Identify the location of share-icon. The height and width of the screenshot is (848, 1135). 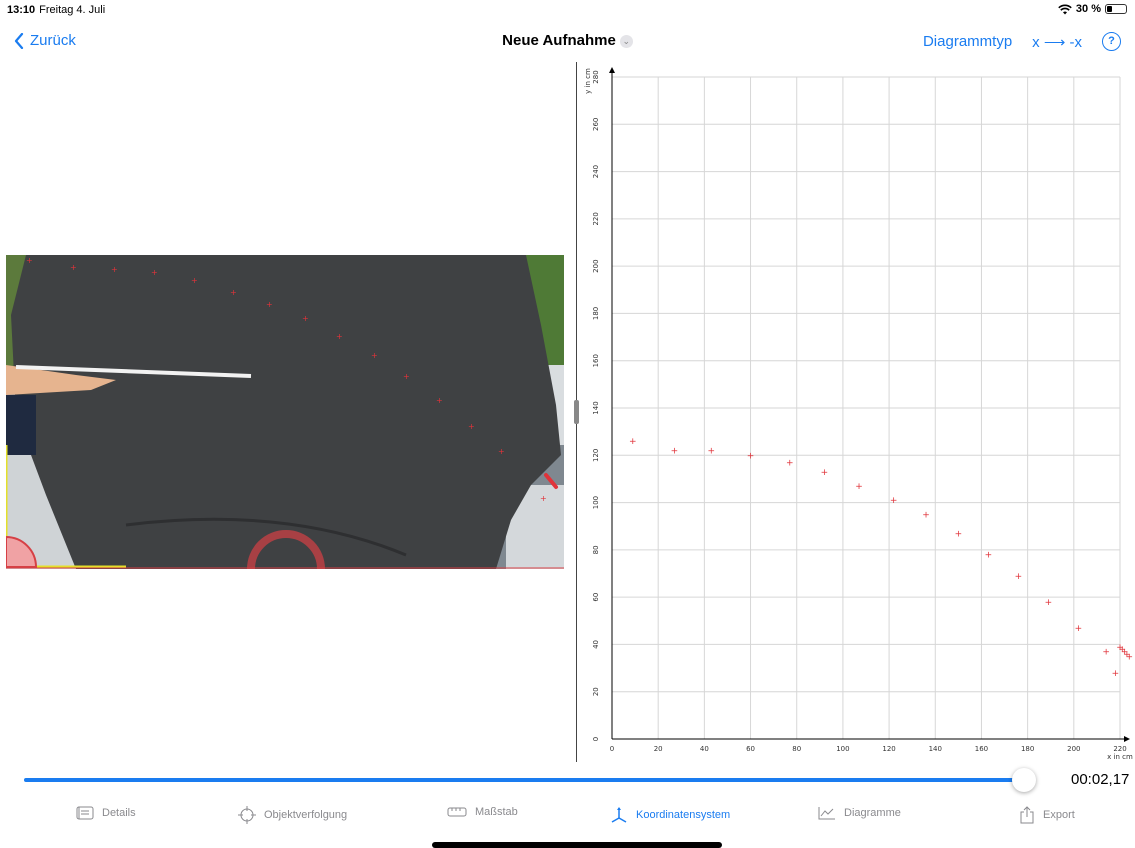
(1027, 815).